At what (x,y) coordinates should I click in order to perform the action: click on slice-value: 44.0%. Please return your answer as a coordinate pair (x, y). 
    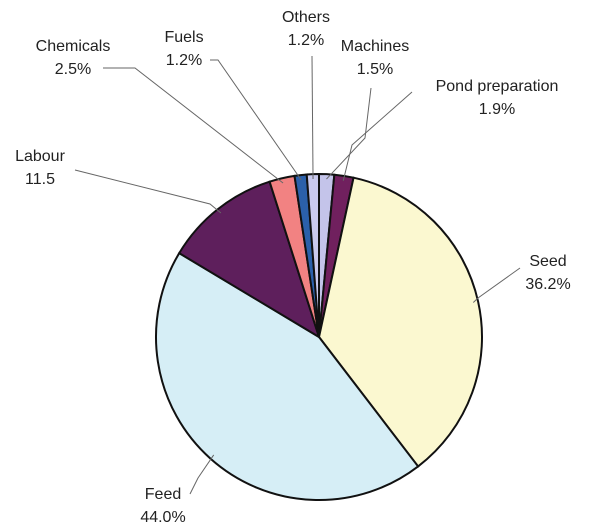
    Looking at the image, I should click on (162, 517).